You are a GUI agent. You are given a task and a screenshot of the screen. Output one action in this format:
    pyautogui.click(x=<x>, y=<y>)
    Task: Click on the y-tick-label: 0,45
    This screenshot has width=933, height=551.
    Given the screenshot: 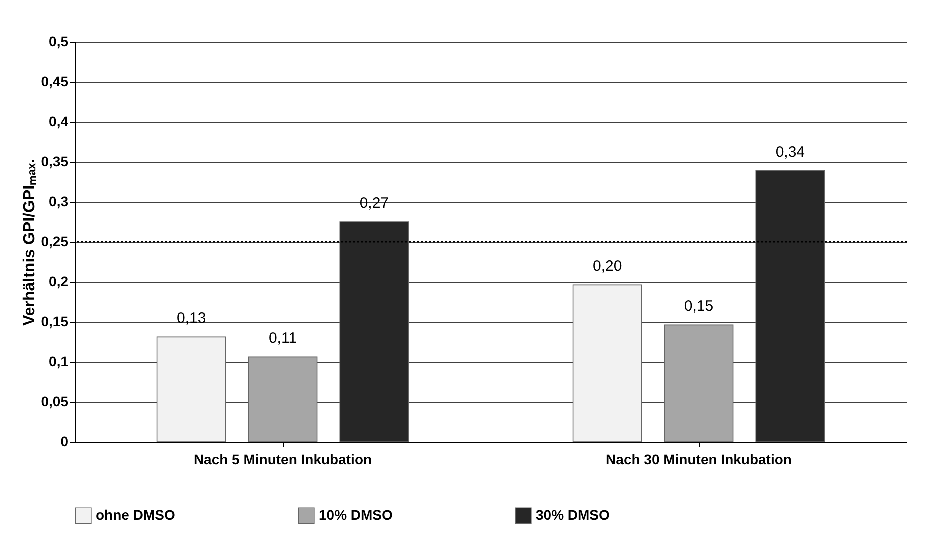 What is the action you would take?
    pyautogui.click(x=55, y=82)
    